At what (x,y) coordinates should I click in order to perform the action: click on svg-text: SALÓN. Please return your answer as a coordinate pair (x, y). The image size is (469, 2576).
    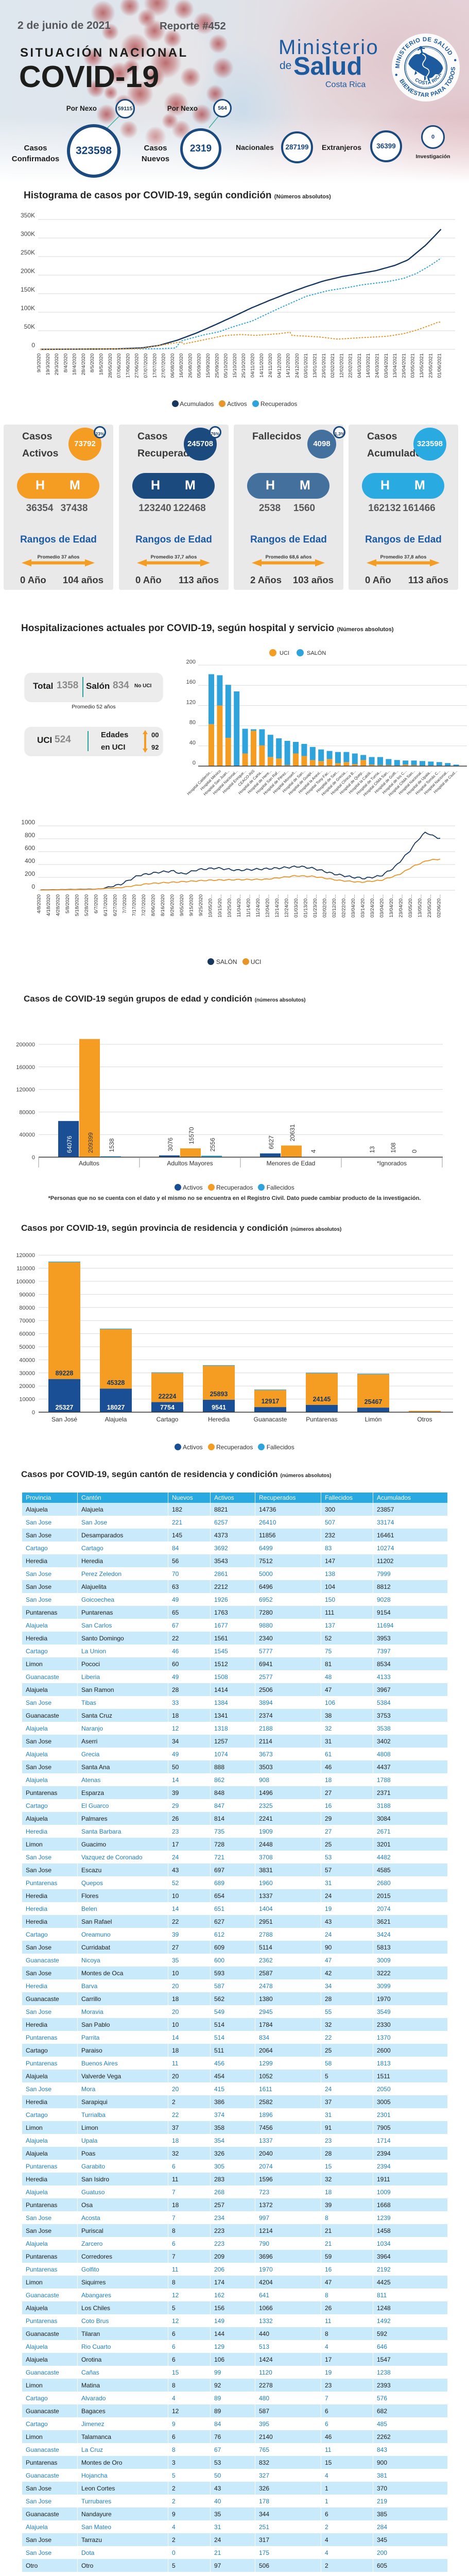
    Looking at the image, I should click on (316, 653).